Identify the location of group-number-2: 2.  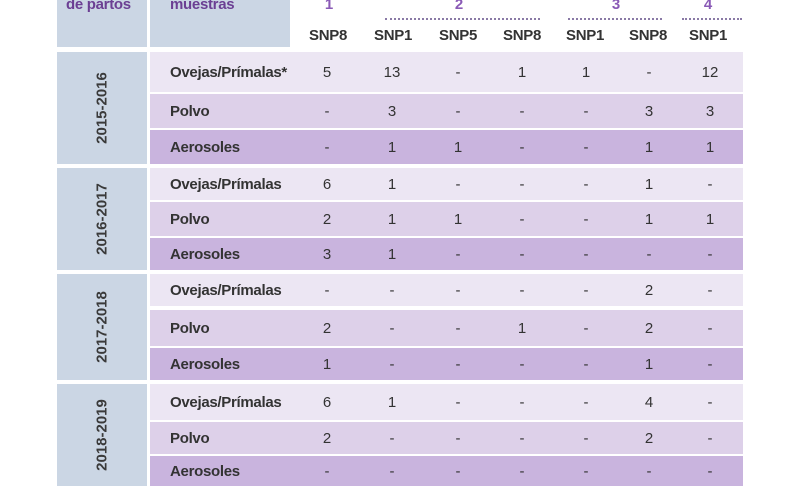
(459, 6).